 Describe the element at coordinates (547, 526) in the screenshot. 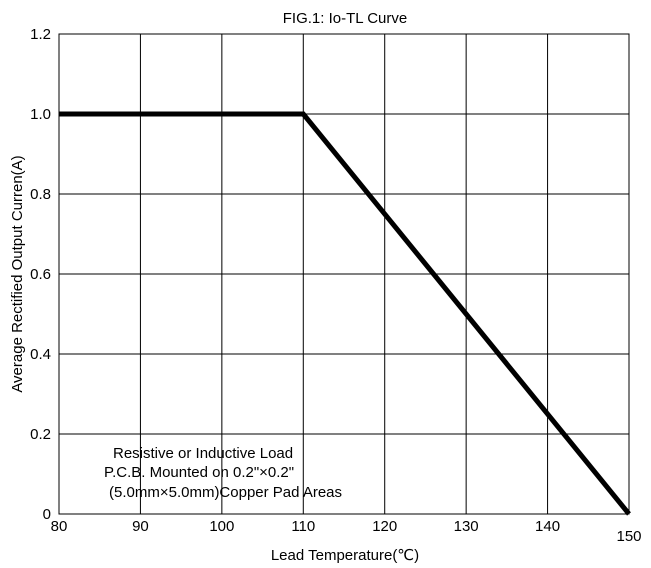

I see `x-tick-label: 140` at that location.